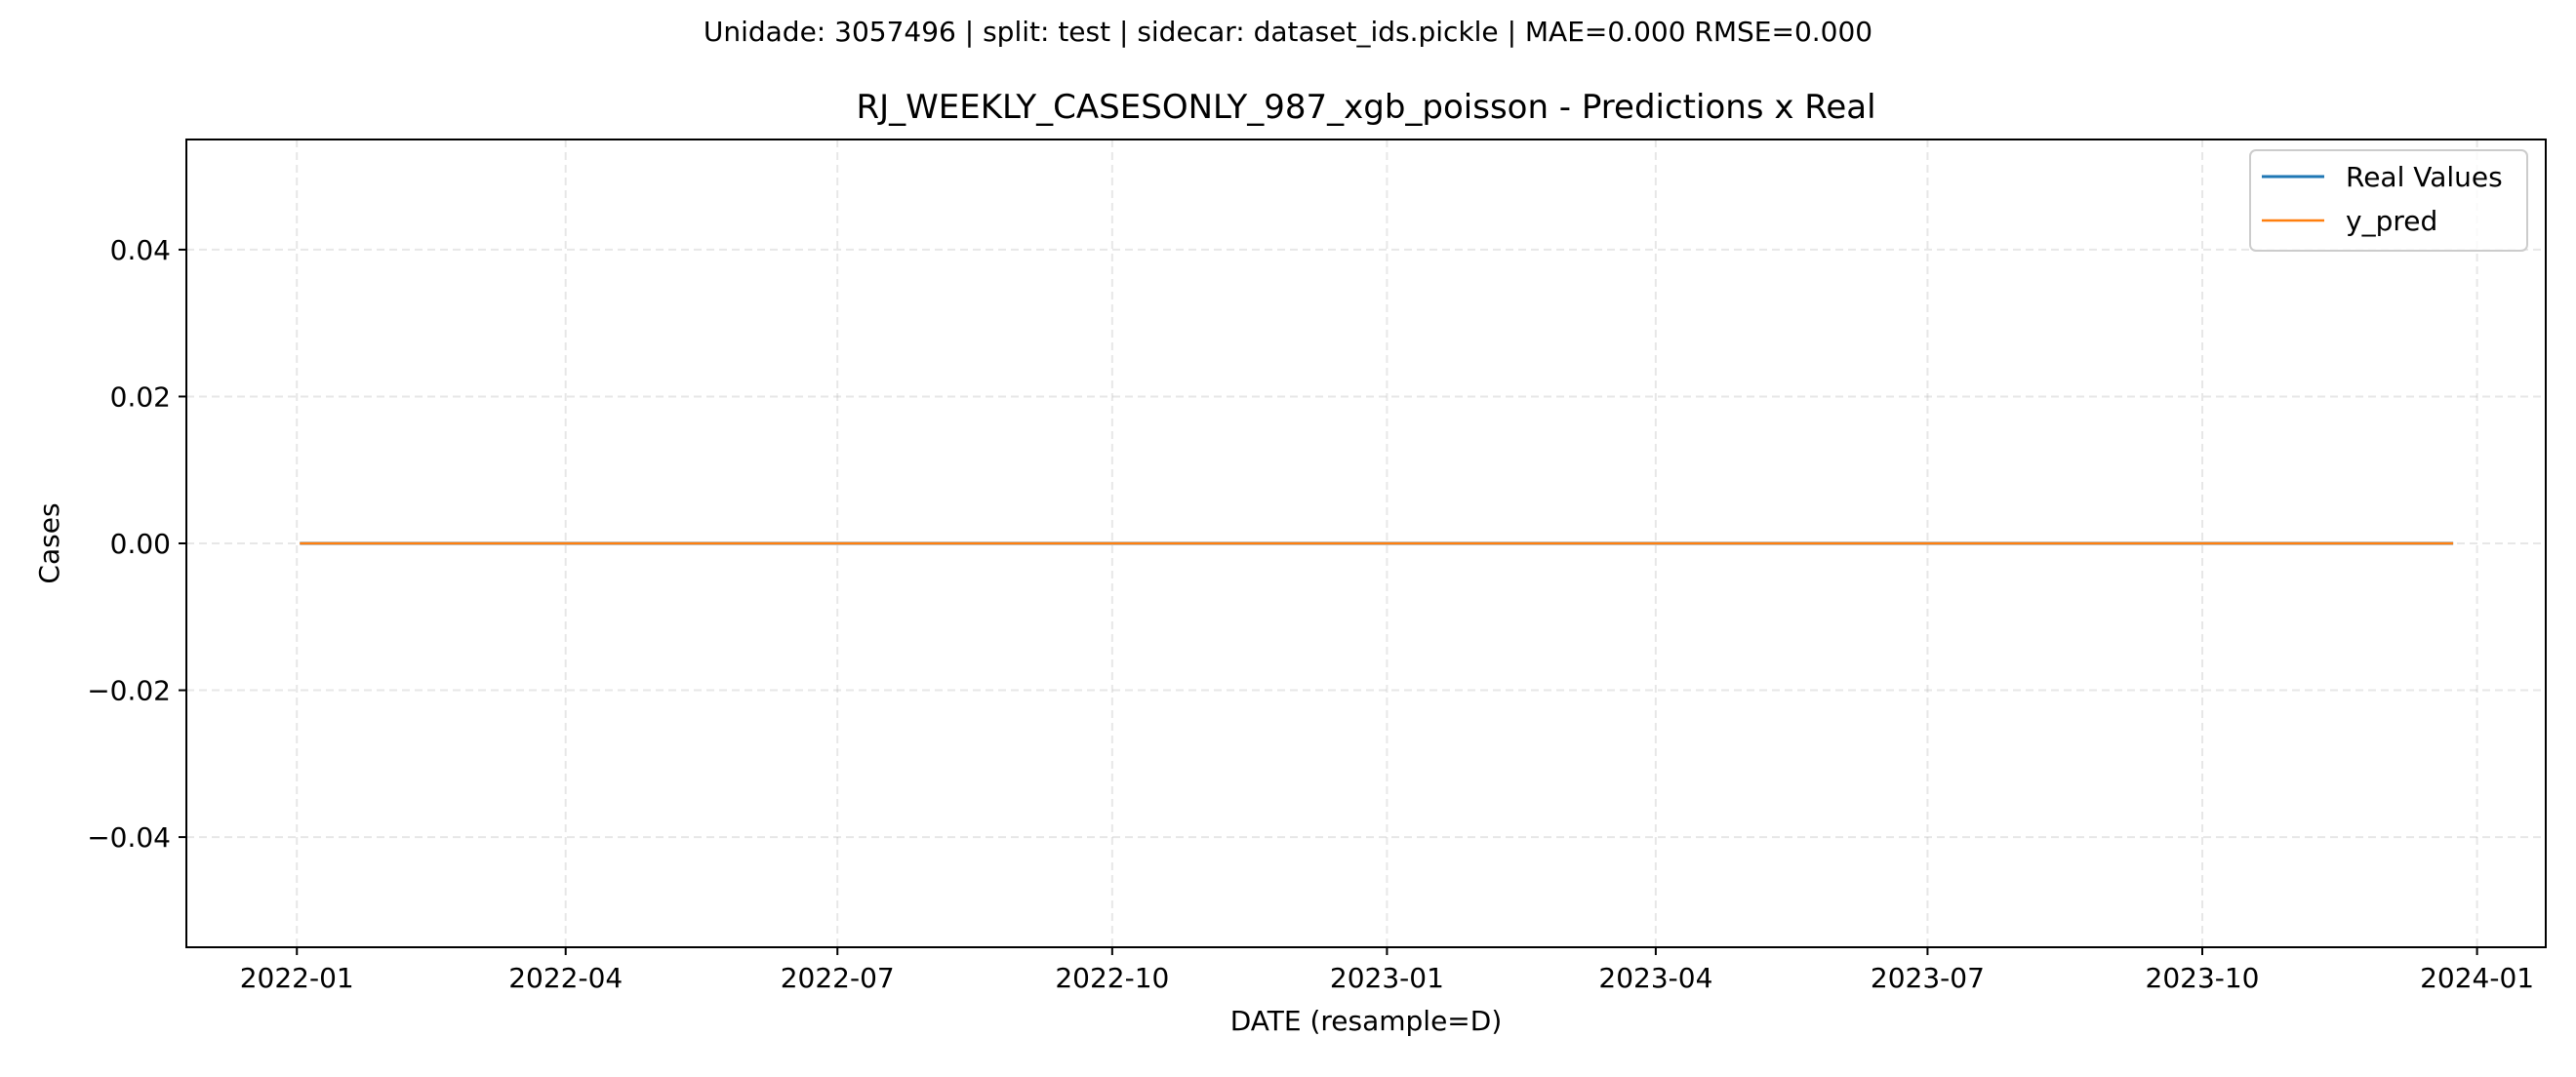 The image size is (2576, 1077). I want to click on x-tick-label: 2022-07, so click(838, 978).